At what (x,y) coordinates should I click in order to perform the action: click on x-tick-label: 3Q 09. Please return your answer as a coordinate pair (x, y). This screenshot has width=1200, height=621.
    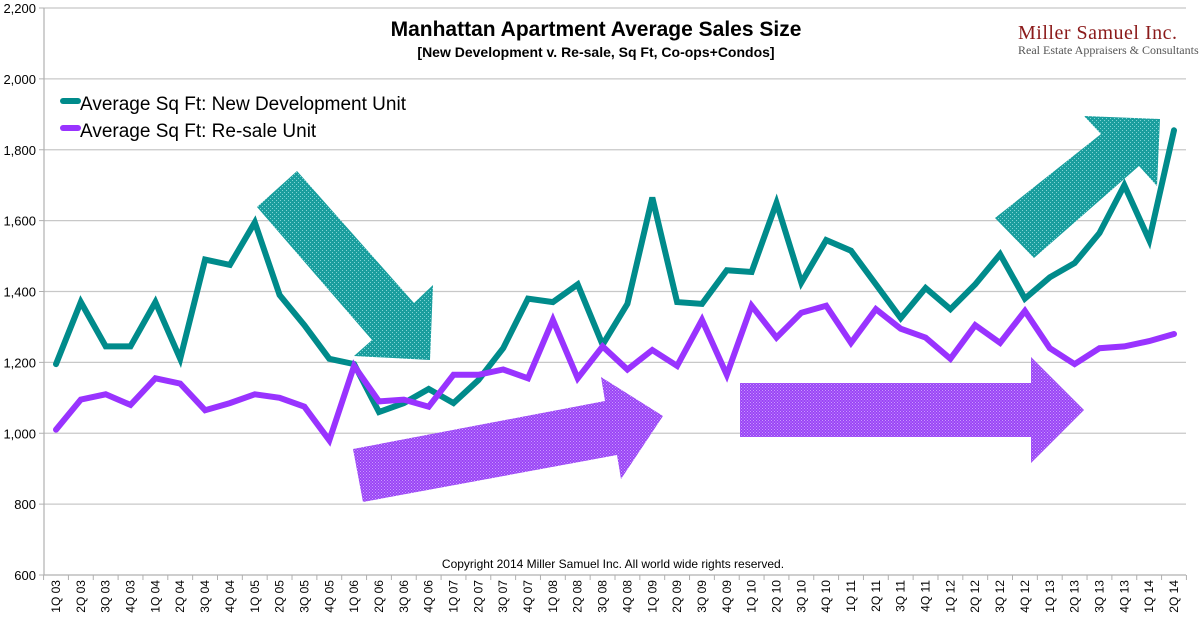
    Looking at the image, I should click on (702, 596).